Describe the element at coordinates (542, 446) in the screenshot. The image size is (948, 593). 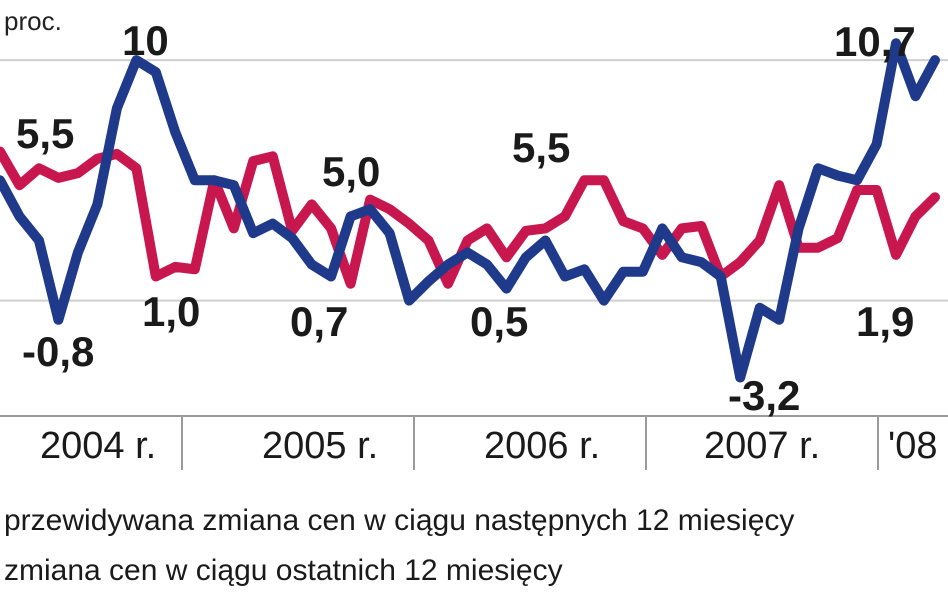
I see `x-tick-label-2006: 2006 r.` at that location.